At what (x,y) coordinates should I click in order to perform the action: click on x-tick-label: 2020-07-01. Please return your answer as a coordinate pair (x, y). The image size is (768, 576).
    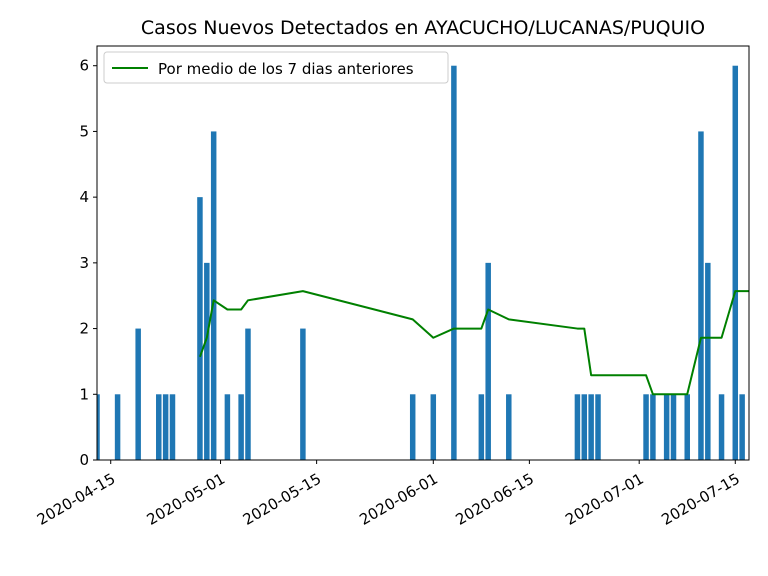
    Looking at the image, I should click on (604, 499).